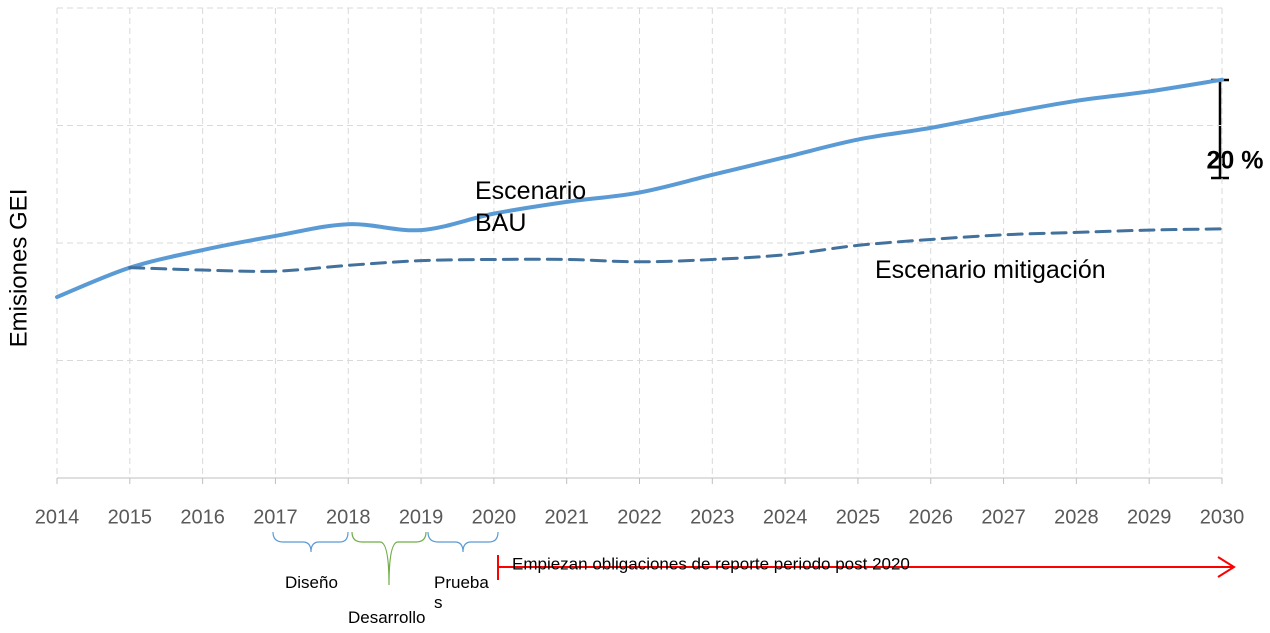 The image size is (1270, 633). Describe the element at coordinates (130, 517) in the screenshot. I see `x-tick-label: 2015` at that location.